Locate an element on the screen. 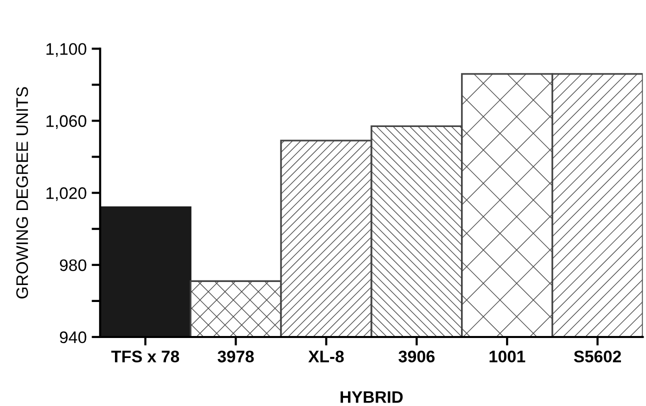  x-tick-label: S5602 is located at coordinates (597, 356).